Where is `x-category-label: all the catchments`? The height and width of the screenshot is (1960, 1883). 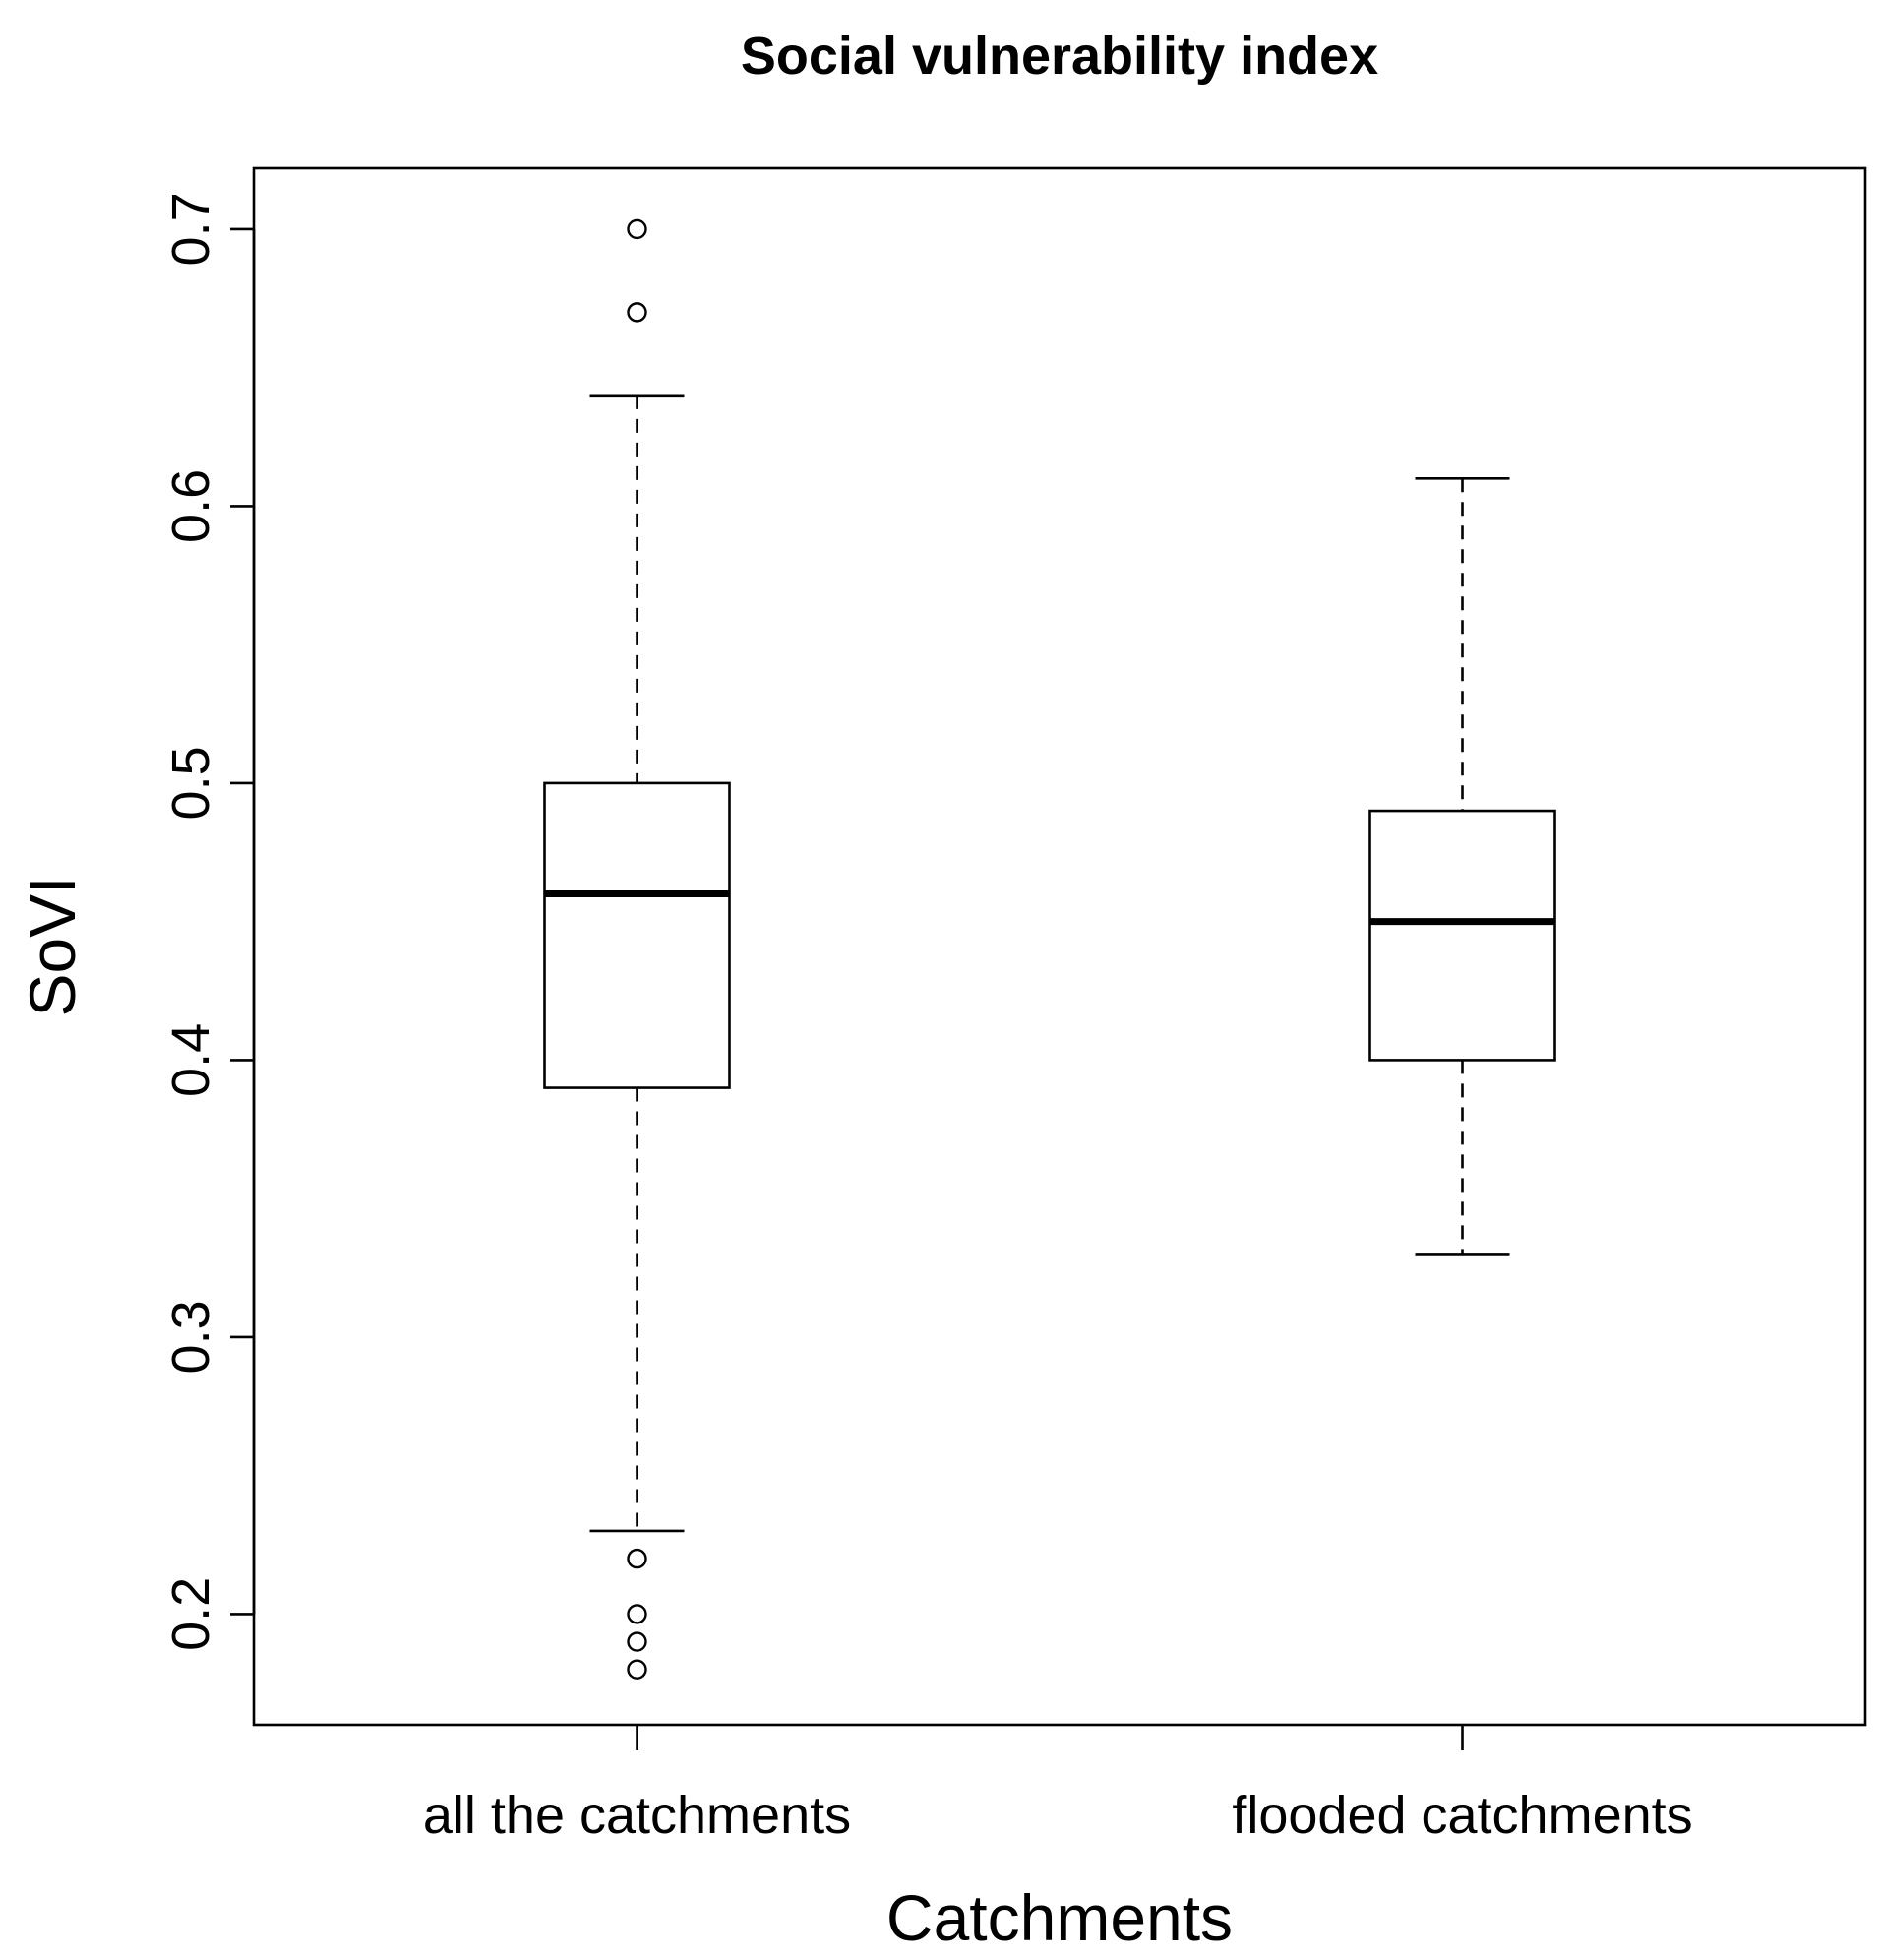 x-category-label: all the catchments is located at coordinates (637, 1815).